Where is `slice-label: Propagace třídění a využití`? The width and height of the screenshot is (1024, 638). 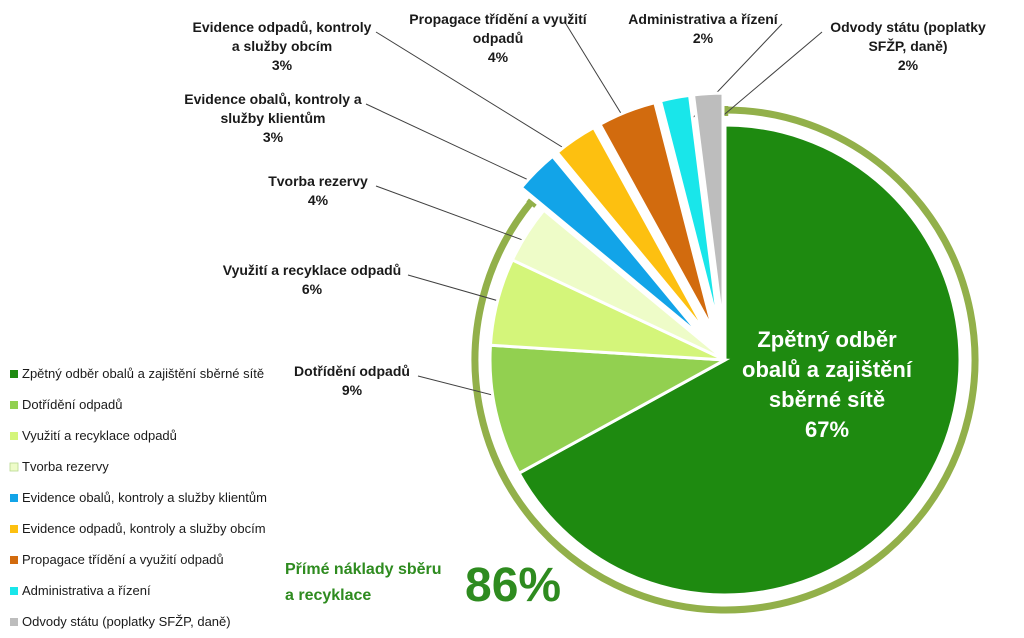 slice-label: Propagace třídění a využití is located at coordinates (498, 19).